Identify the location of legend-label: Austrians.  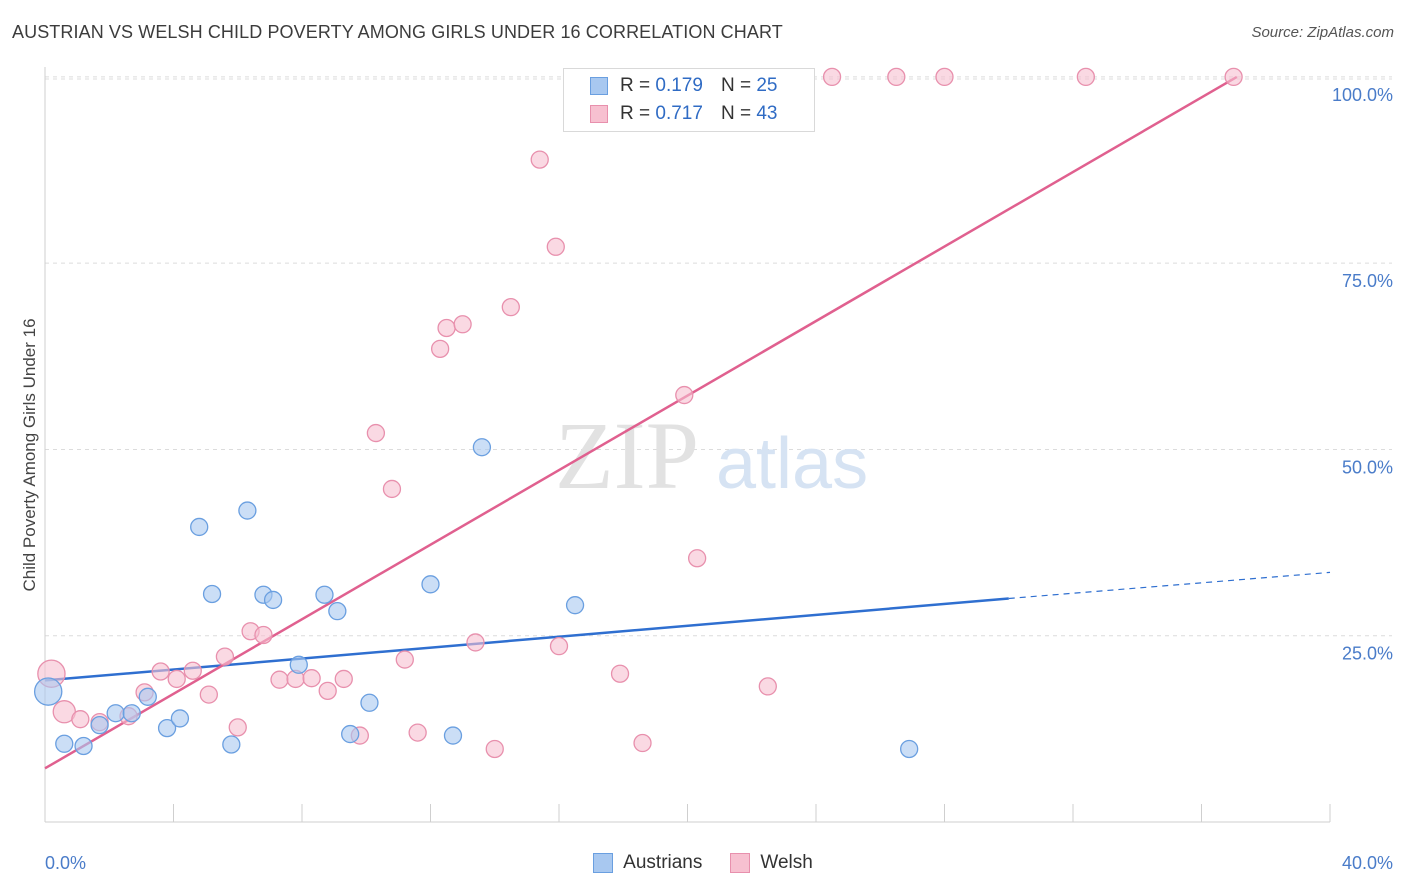
(663, 862).